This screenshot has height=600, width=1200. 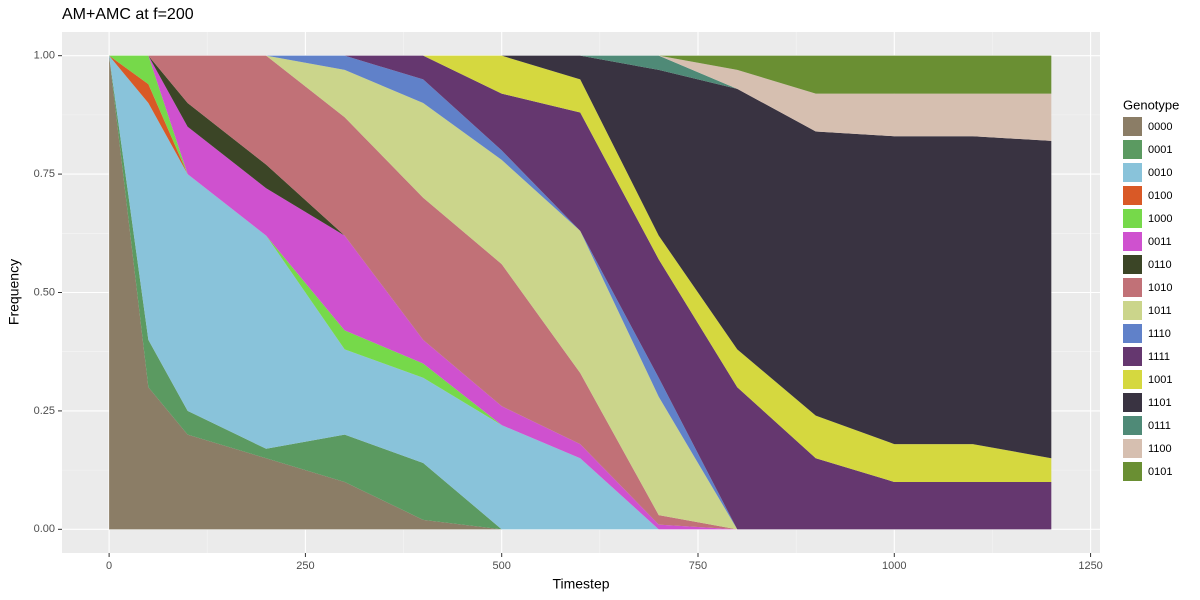 What do you see at coordinates (1159, 357) in the screenshot?
I see `legend-label: 1111` at bounding box center [1159, 357].